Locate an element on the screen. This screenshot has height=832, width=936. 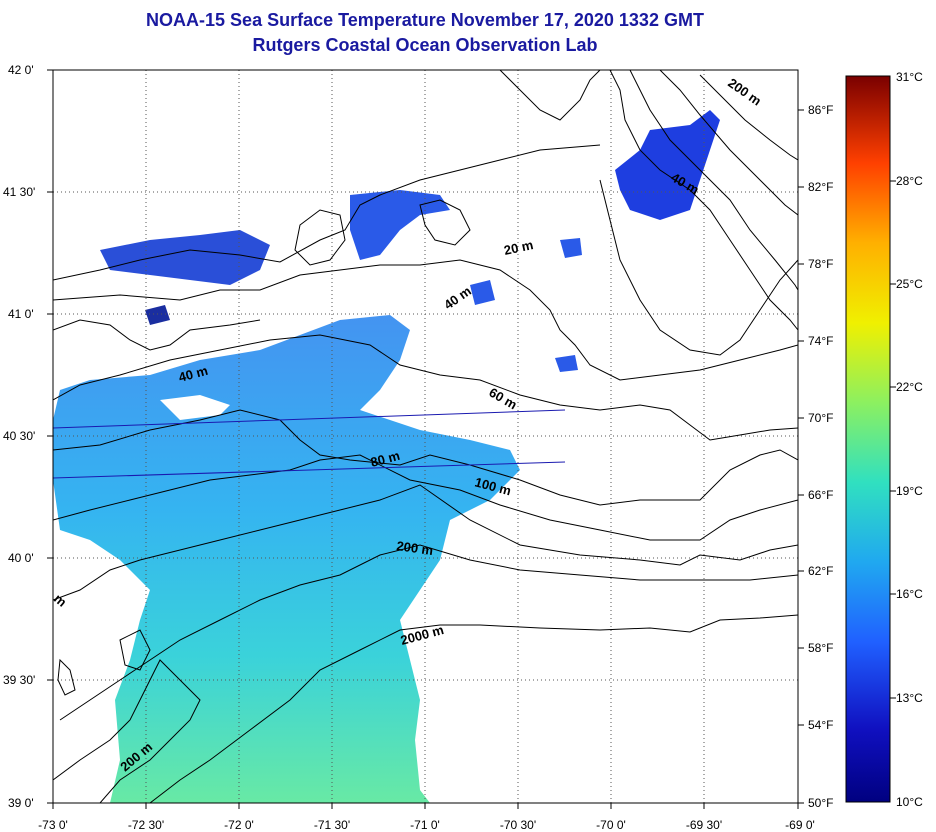
fahrenheit-label: 86°F is located at coordinates (820, 110).